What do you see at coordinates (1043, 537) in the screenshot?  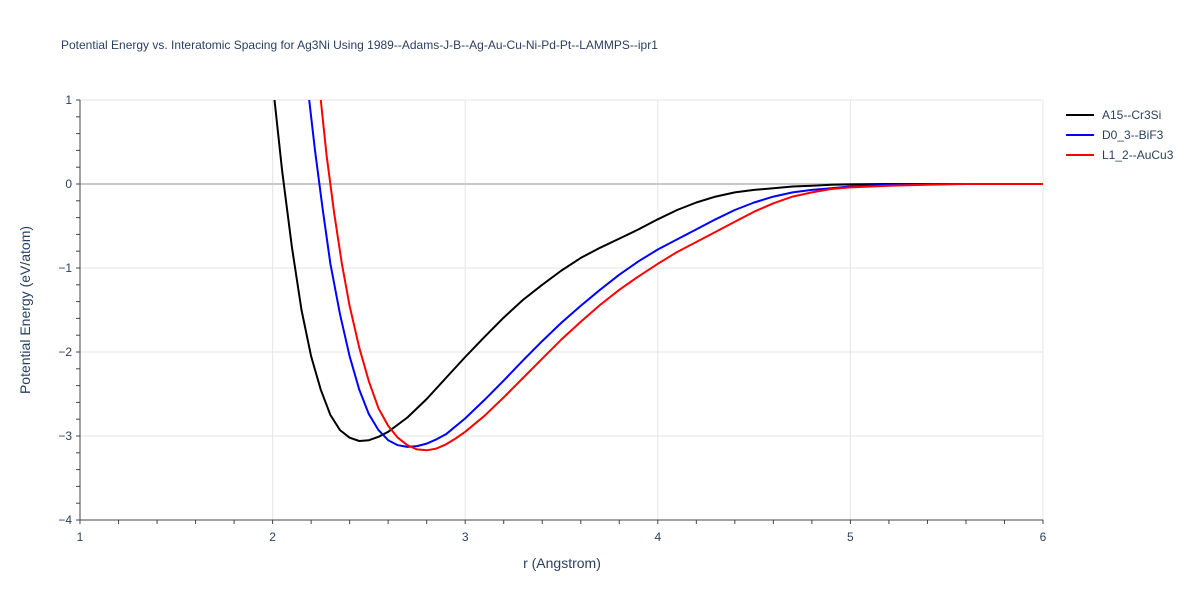 I see `x-tick-label: 6` at bounding box center [1043, 537].